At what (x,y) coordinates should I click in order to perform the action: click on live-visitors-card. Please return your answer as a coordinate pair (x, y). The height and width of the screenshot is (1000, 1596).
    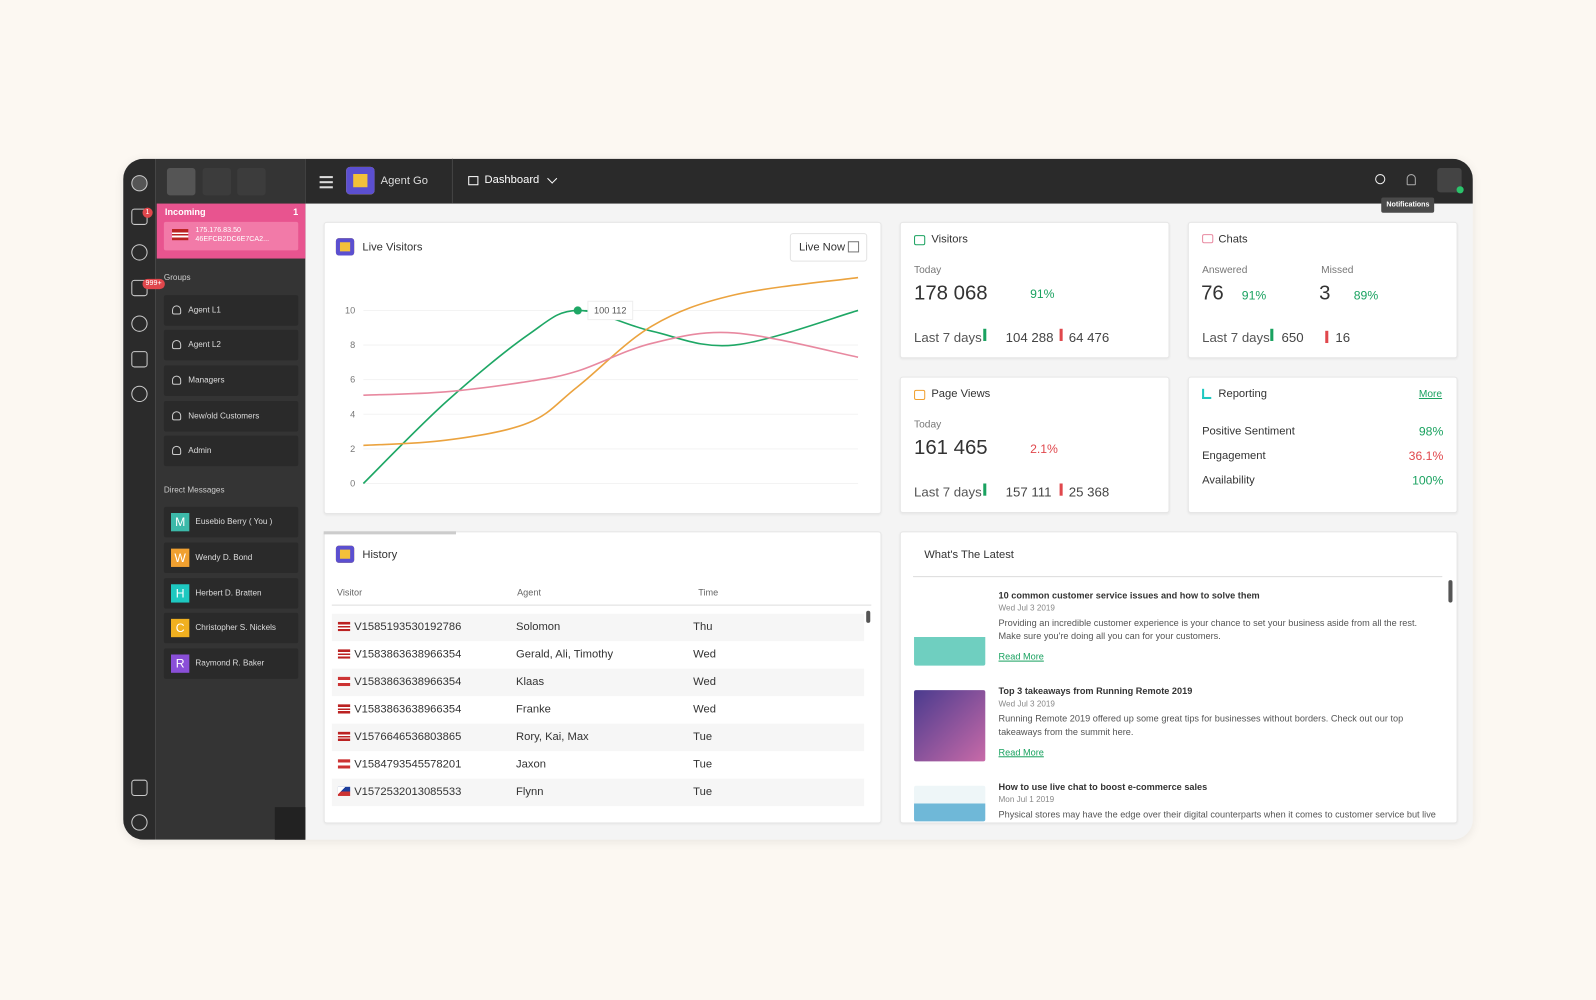
    Looking at the image, I should click on (602, 368).